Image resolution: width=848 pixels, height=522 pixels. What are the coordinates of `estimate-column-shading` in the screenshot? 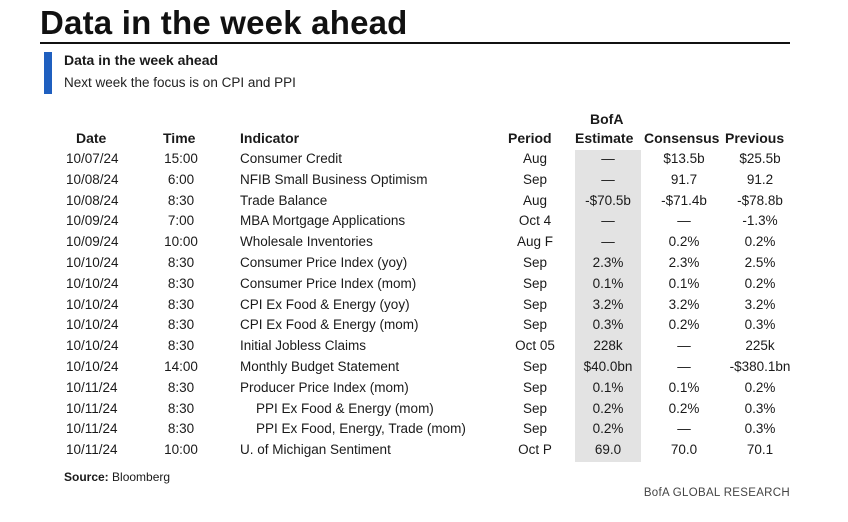 It's located at (608, 306).